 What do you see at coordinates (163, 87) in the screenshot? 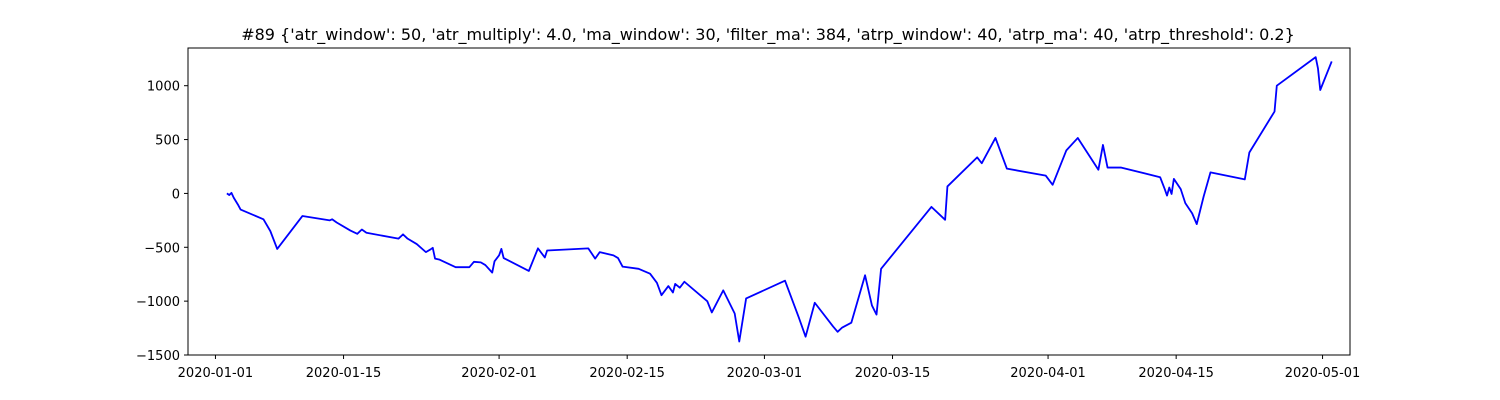
I see `y-tick-label: 1000` at bounding box center [163, 87].